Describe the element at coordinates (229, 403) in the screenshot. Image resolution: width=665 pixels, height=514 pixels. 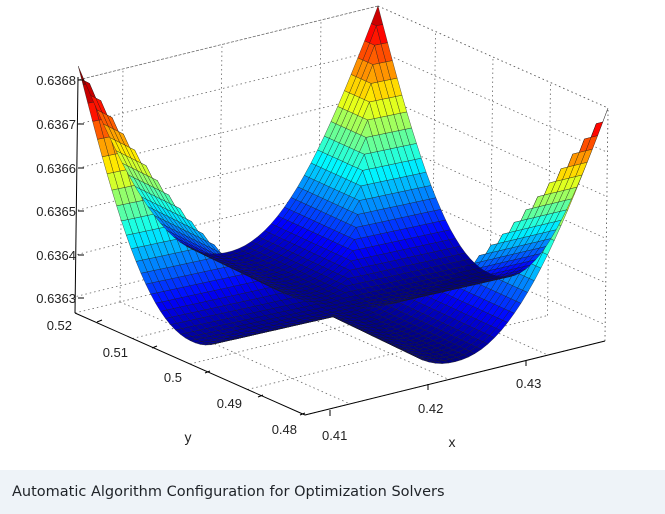
I see `y-tick-0.49: 0.49` at that location.